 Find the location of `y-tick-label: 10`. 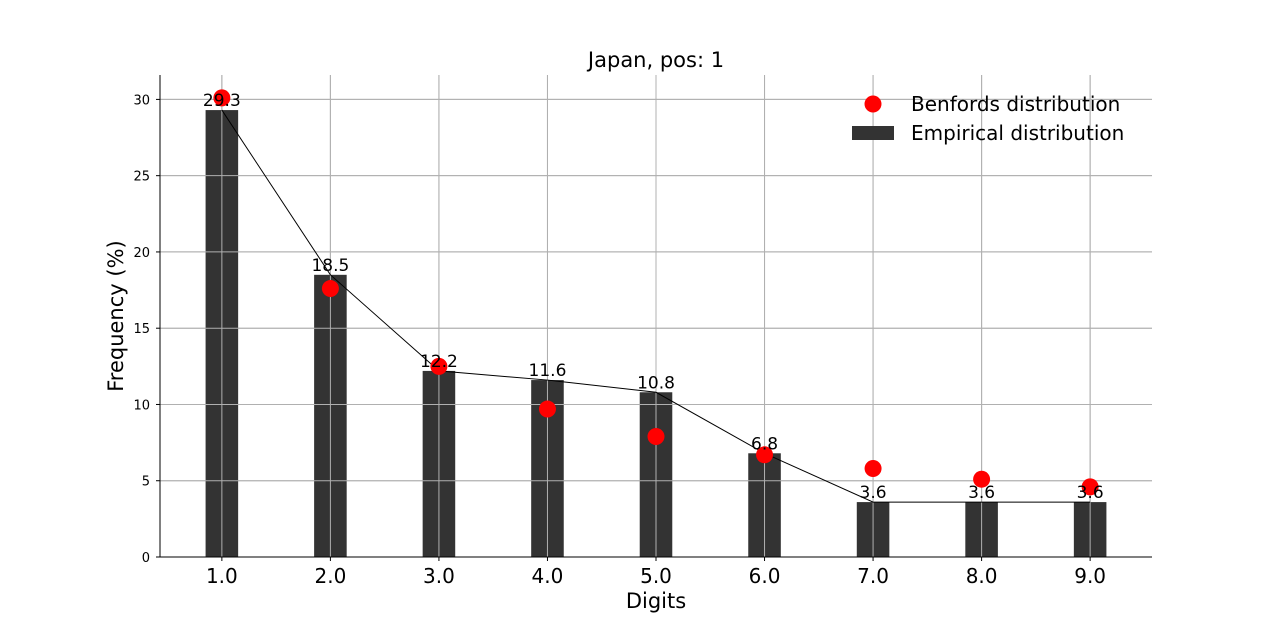

y-tick-label: 10 is located at coordinates (141, 405).